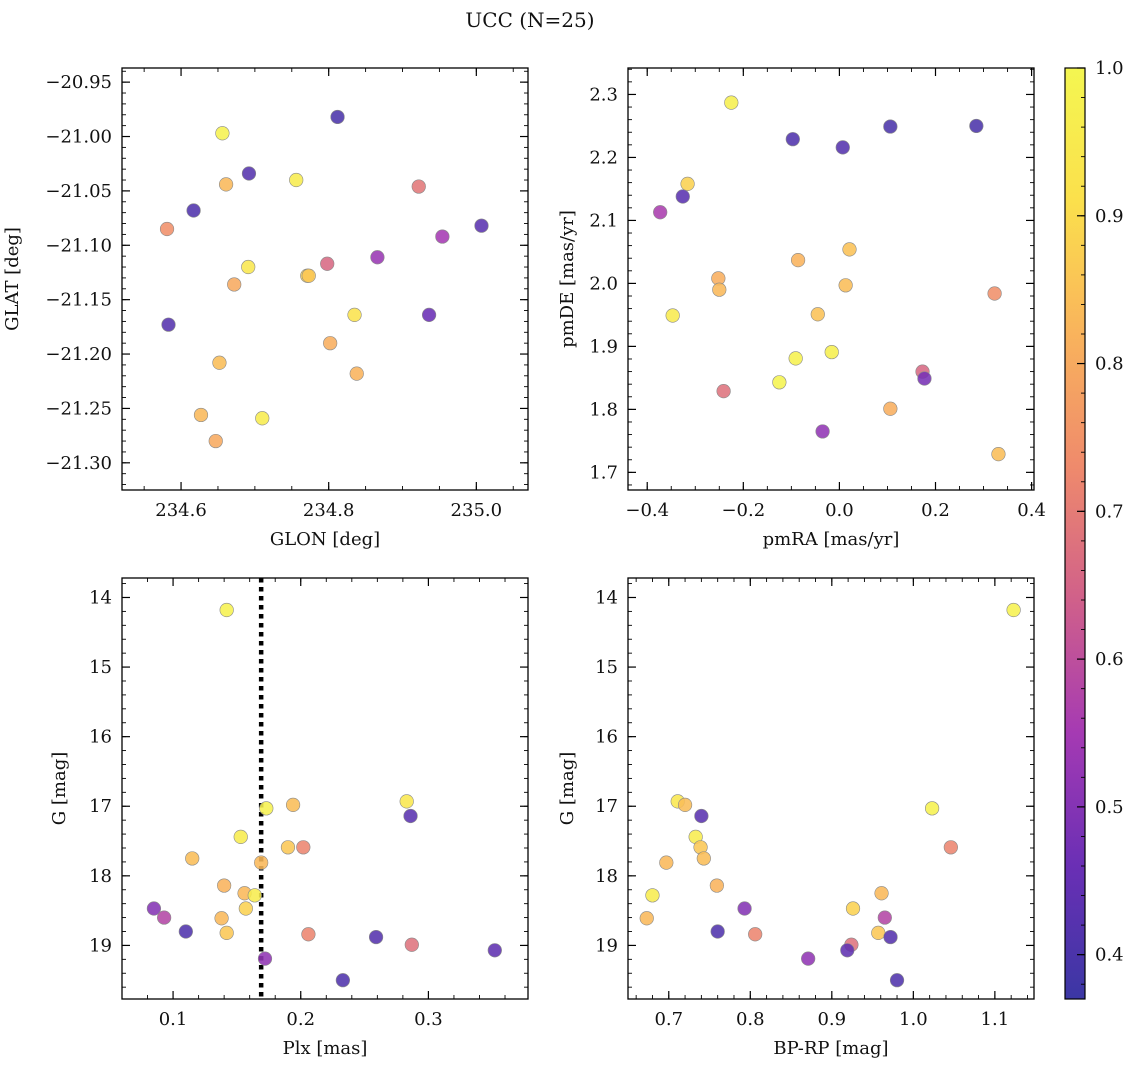  Describe the element at coordinates (12, 279) in the screenshot. I see `y-axis-label: GLAT [deg]` at that location.